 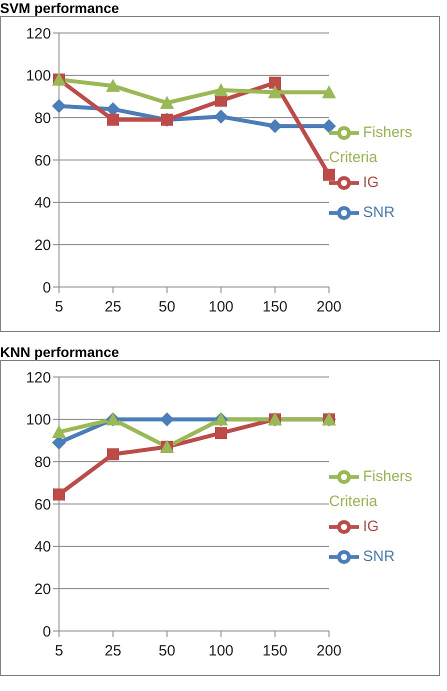 What do you see at coordinates (60, 8) in the screenshot?
I see `chart-title: SVM performance` at bounding box center [60, 8].